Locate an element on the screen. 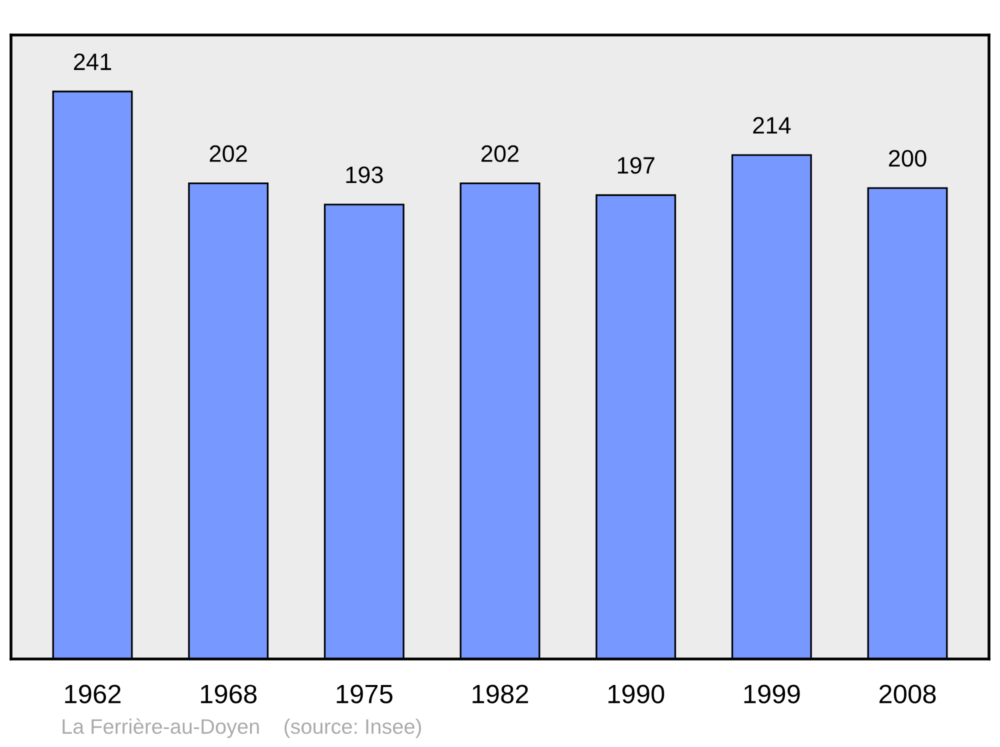  data-label: 241 is located at coordinates (93, 61).